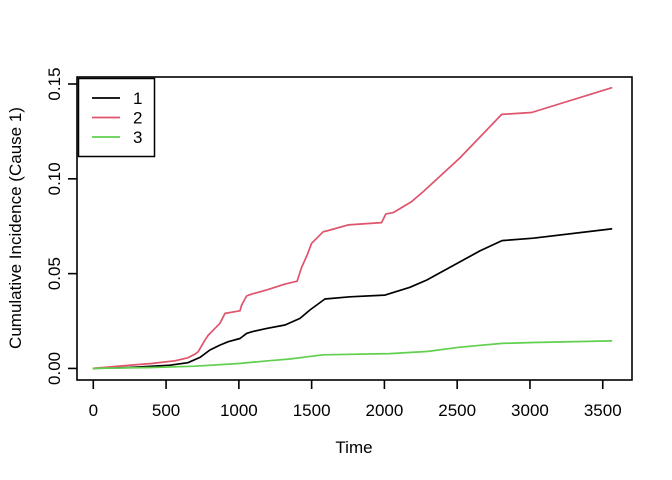 Image resolution: width=672 pixels, height=480 pixels. Describe the element at coordinates (15, 228) in the screenshot. I see `y-axis-title: Cumulative Incidence (Cause 1)` at that location.